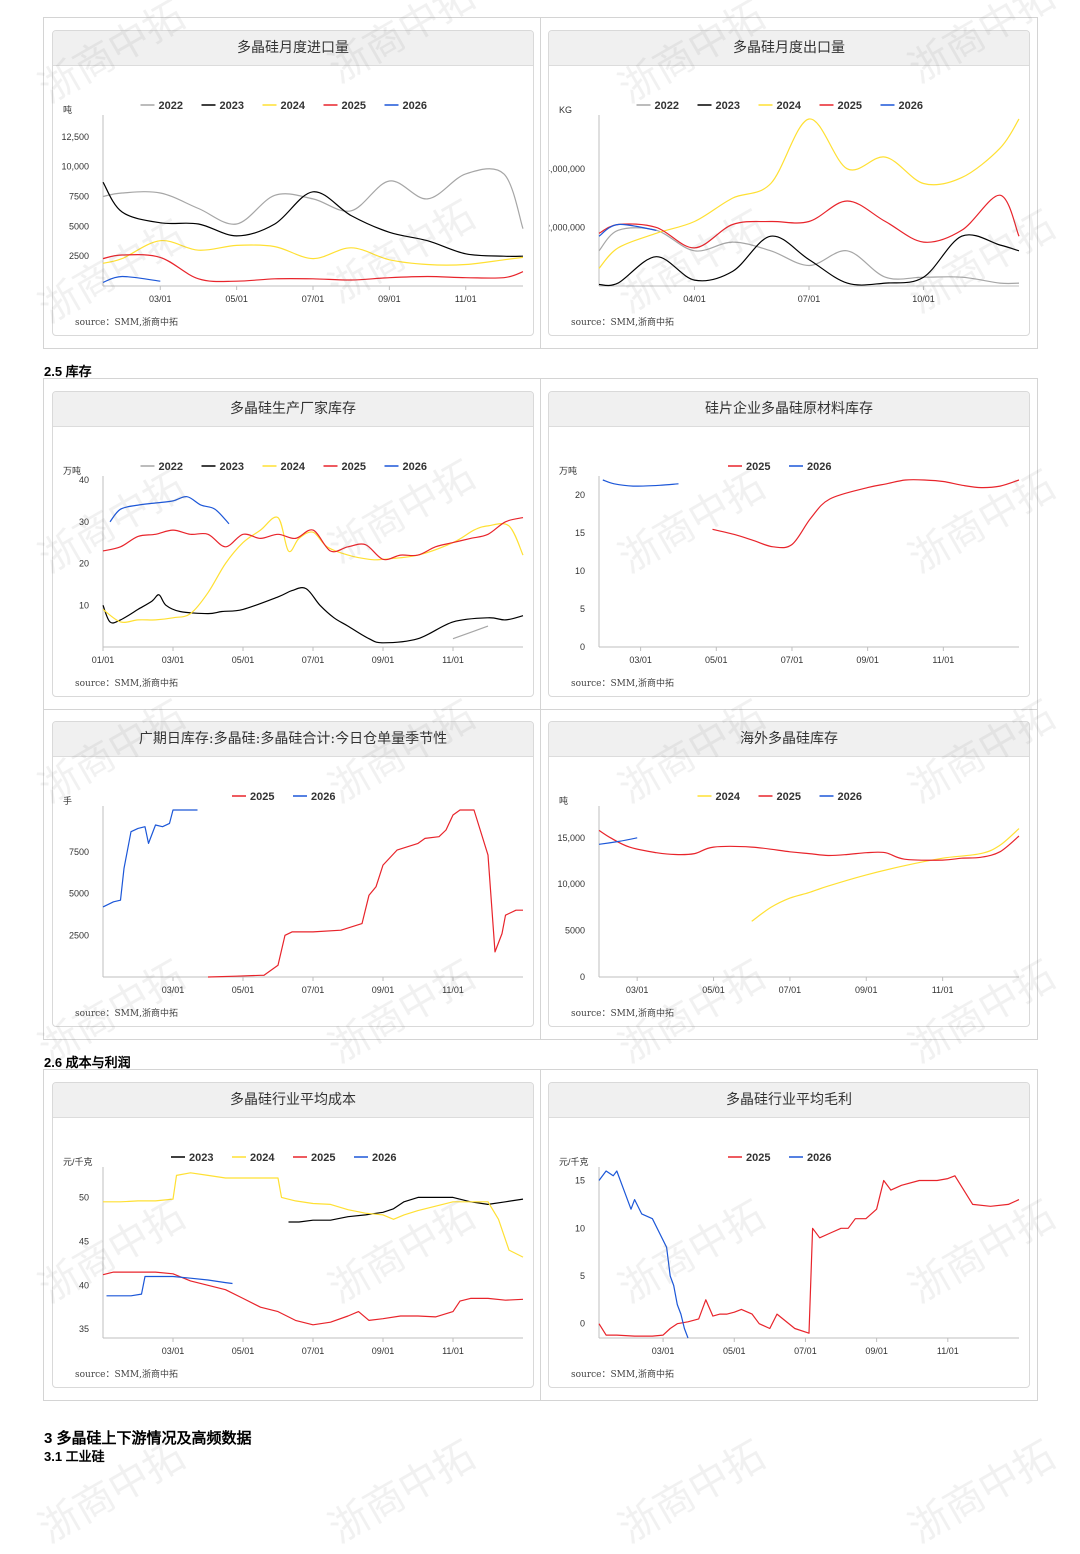 This screenshot has height=1554, width=1080. I want to click on chart-title: 海外多晶硅库存, so click(789, 739).